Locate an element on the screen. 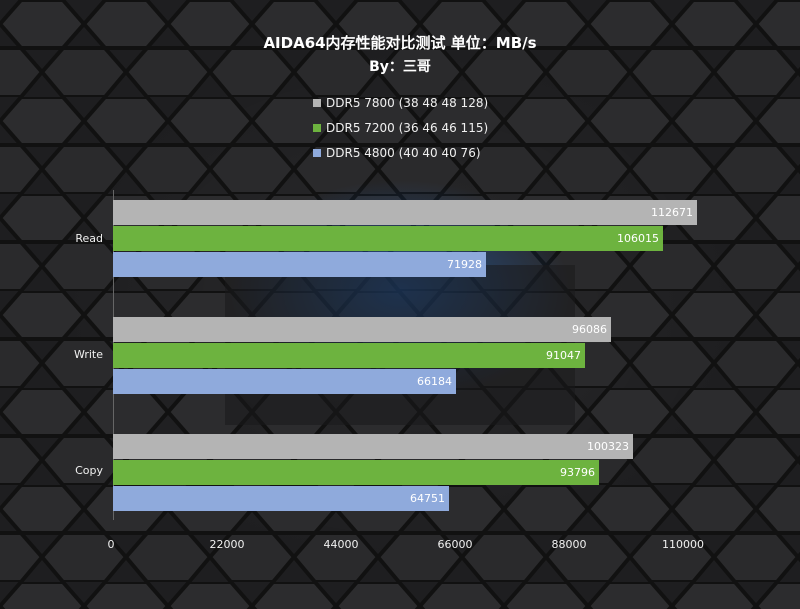 Image resolution: width=800 pixels, height=609 pixels. legend-item-ddr5-7800: DDR5 7800 (38 48 48 128) is located at coordinates (400, 103).